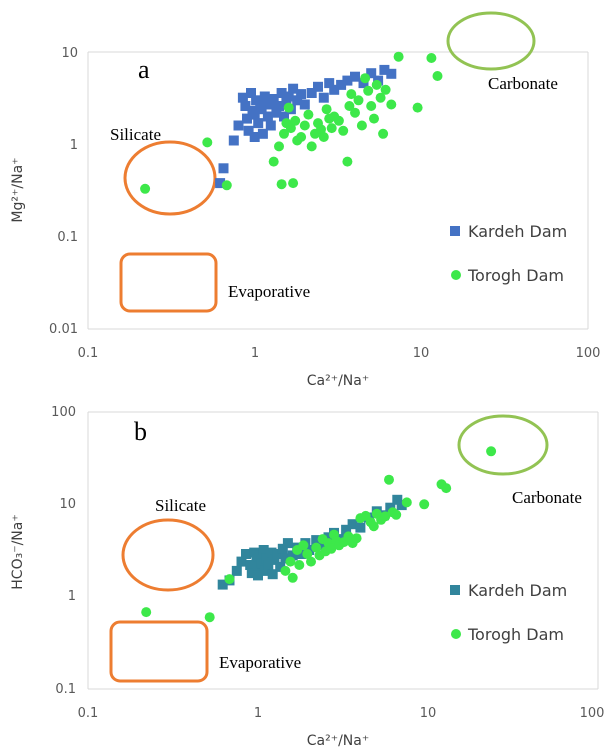 This screenshot has width=609, height=752. I want to click on y-axis-title: Mg²⁺/Na⁺, so click(18, 189).